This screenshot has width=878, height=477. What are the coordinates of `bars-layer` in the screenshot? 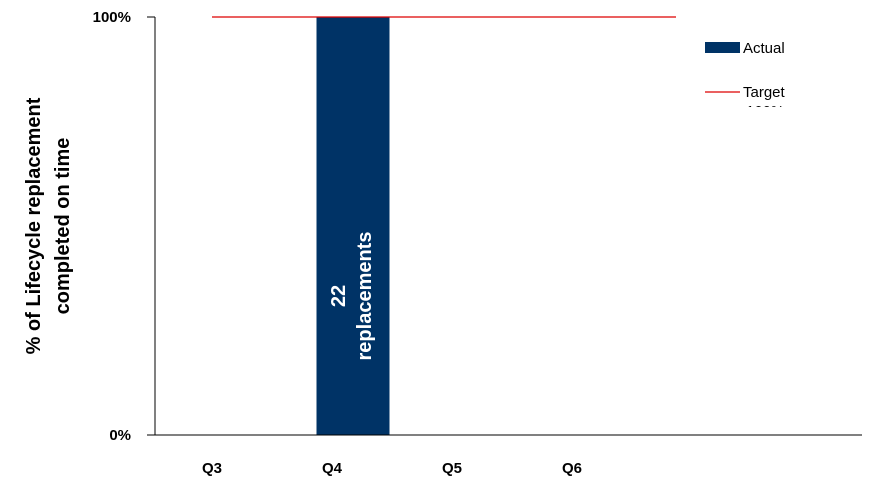 It's located at (353, 226).